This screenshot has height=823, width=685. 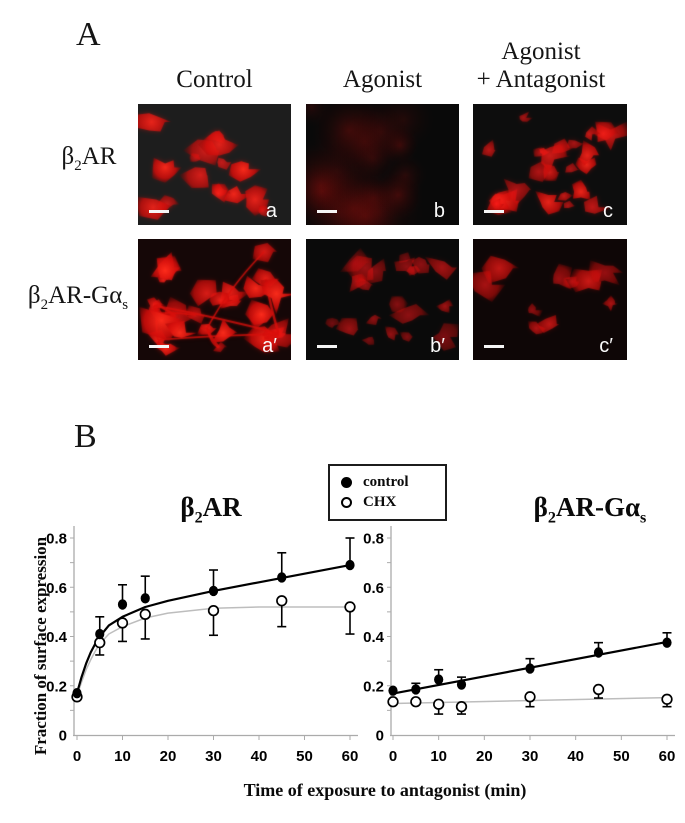 I want to click on x-axis-label: Time of exposure to antagonist (min), so click(x=385, y=790).